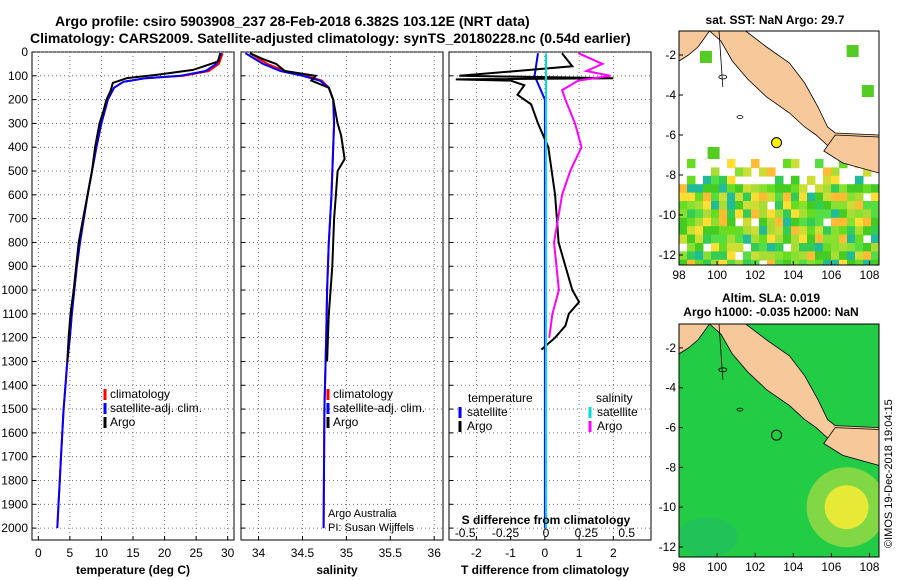 Image resolution: width=900 pixels, height=580 pixels. Describe the element at coordinates (668, 255) in the screenshot. I see `sst-lat-tick-label: -12` at that location.